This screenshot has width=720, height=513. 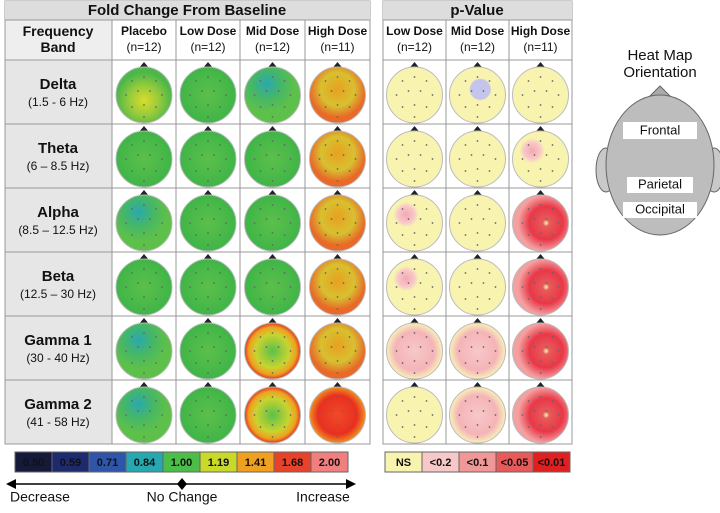 I want to click on column-n: (n=11), so click(x=540, y=47).